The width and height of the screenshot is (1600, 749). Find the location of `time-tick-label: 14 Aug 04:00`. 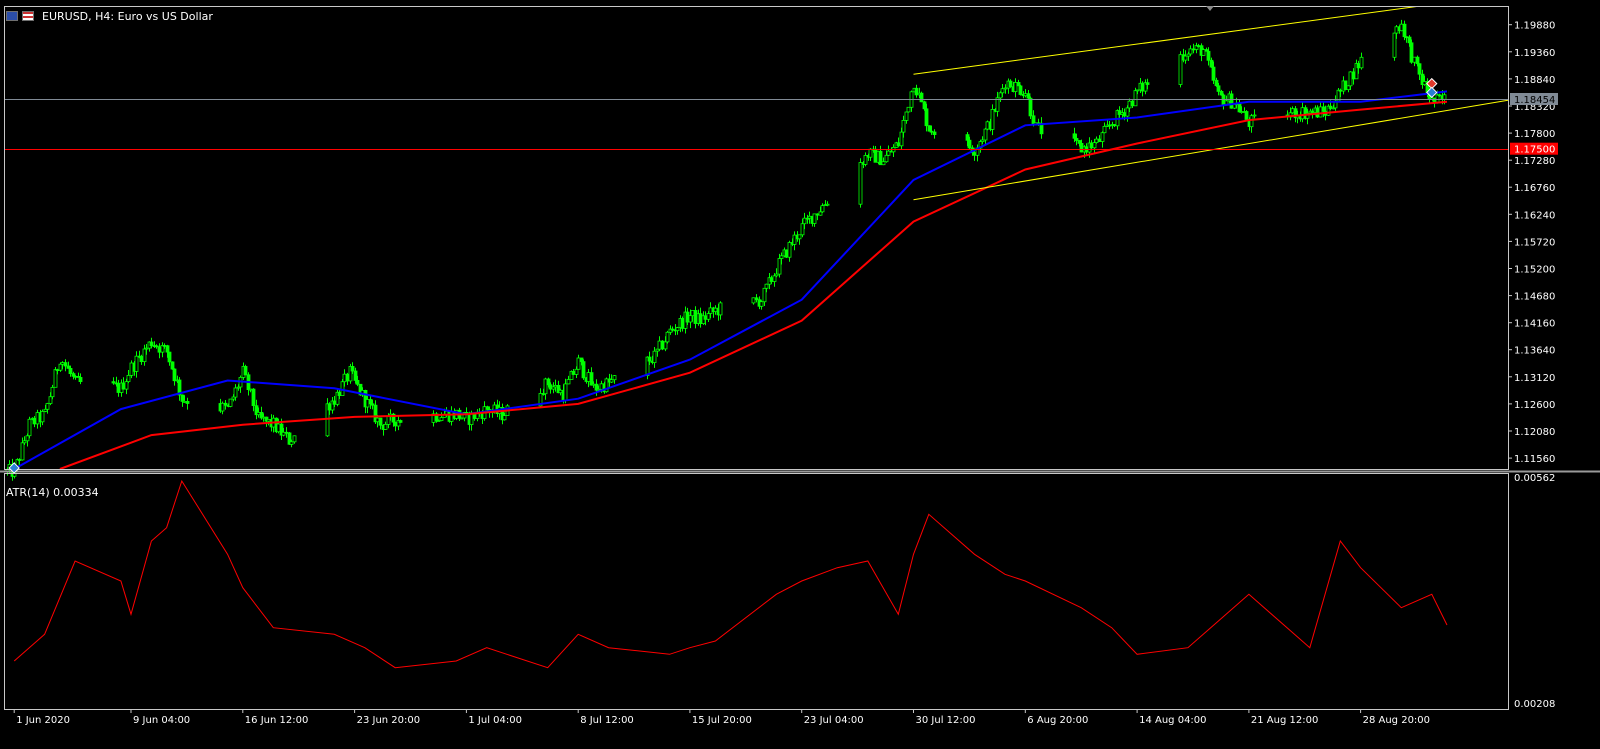

time-tick-label: 14 Aug 04:00 is located at coordinates (1172, 720).